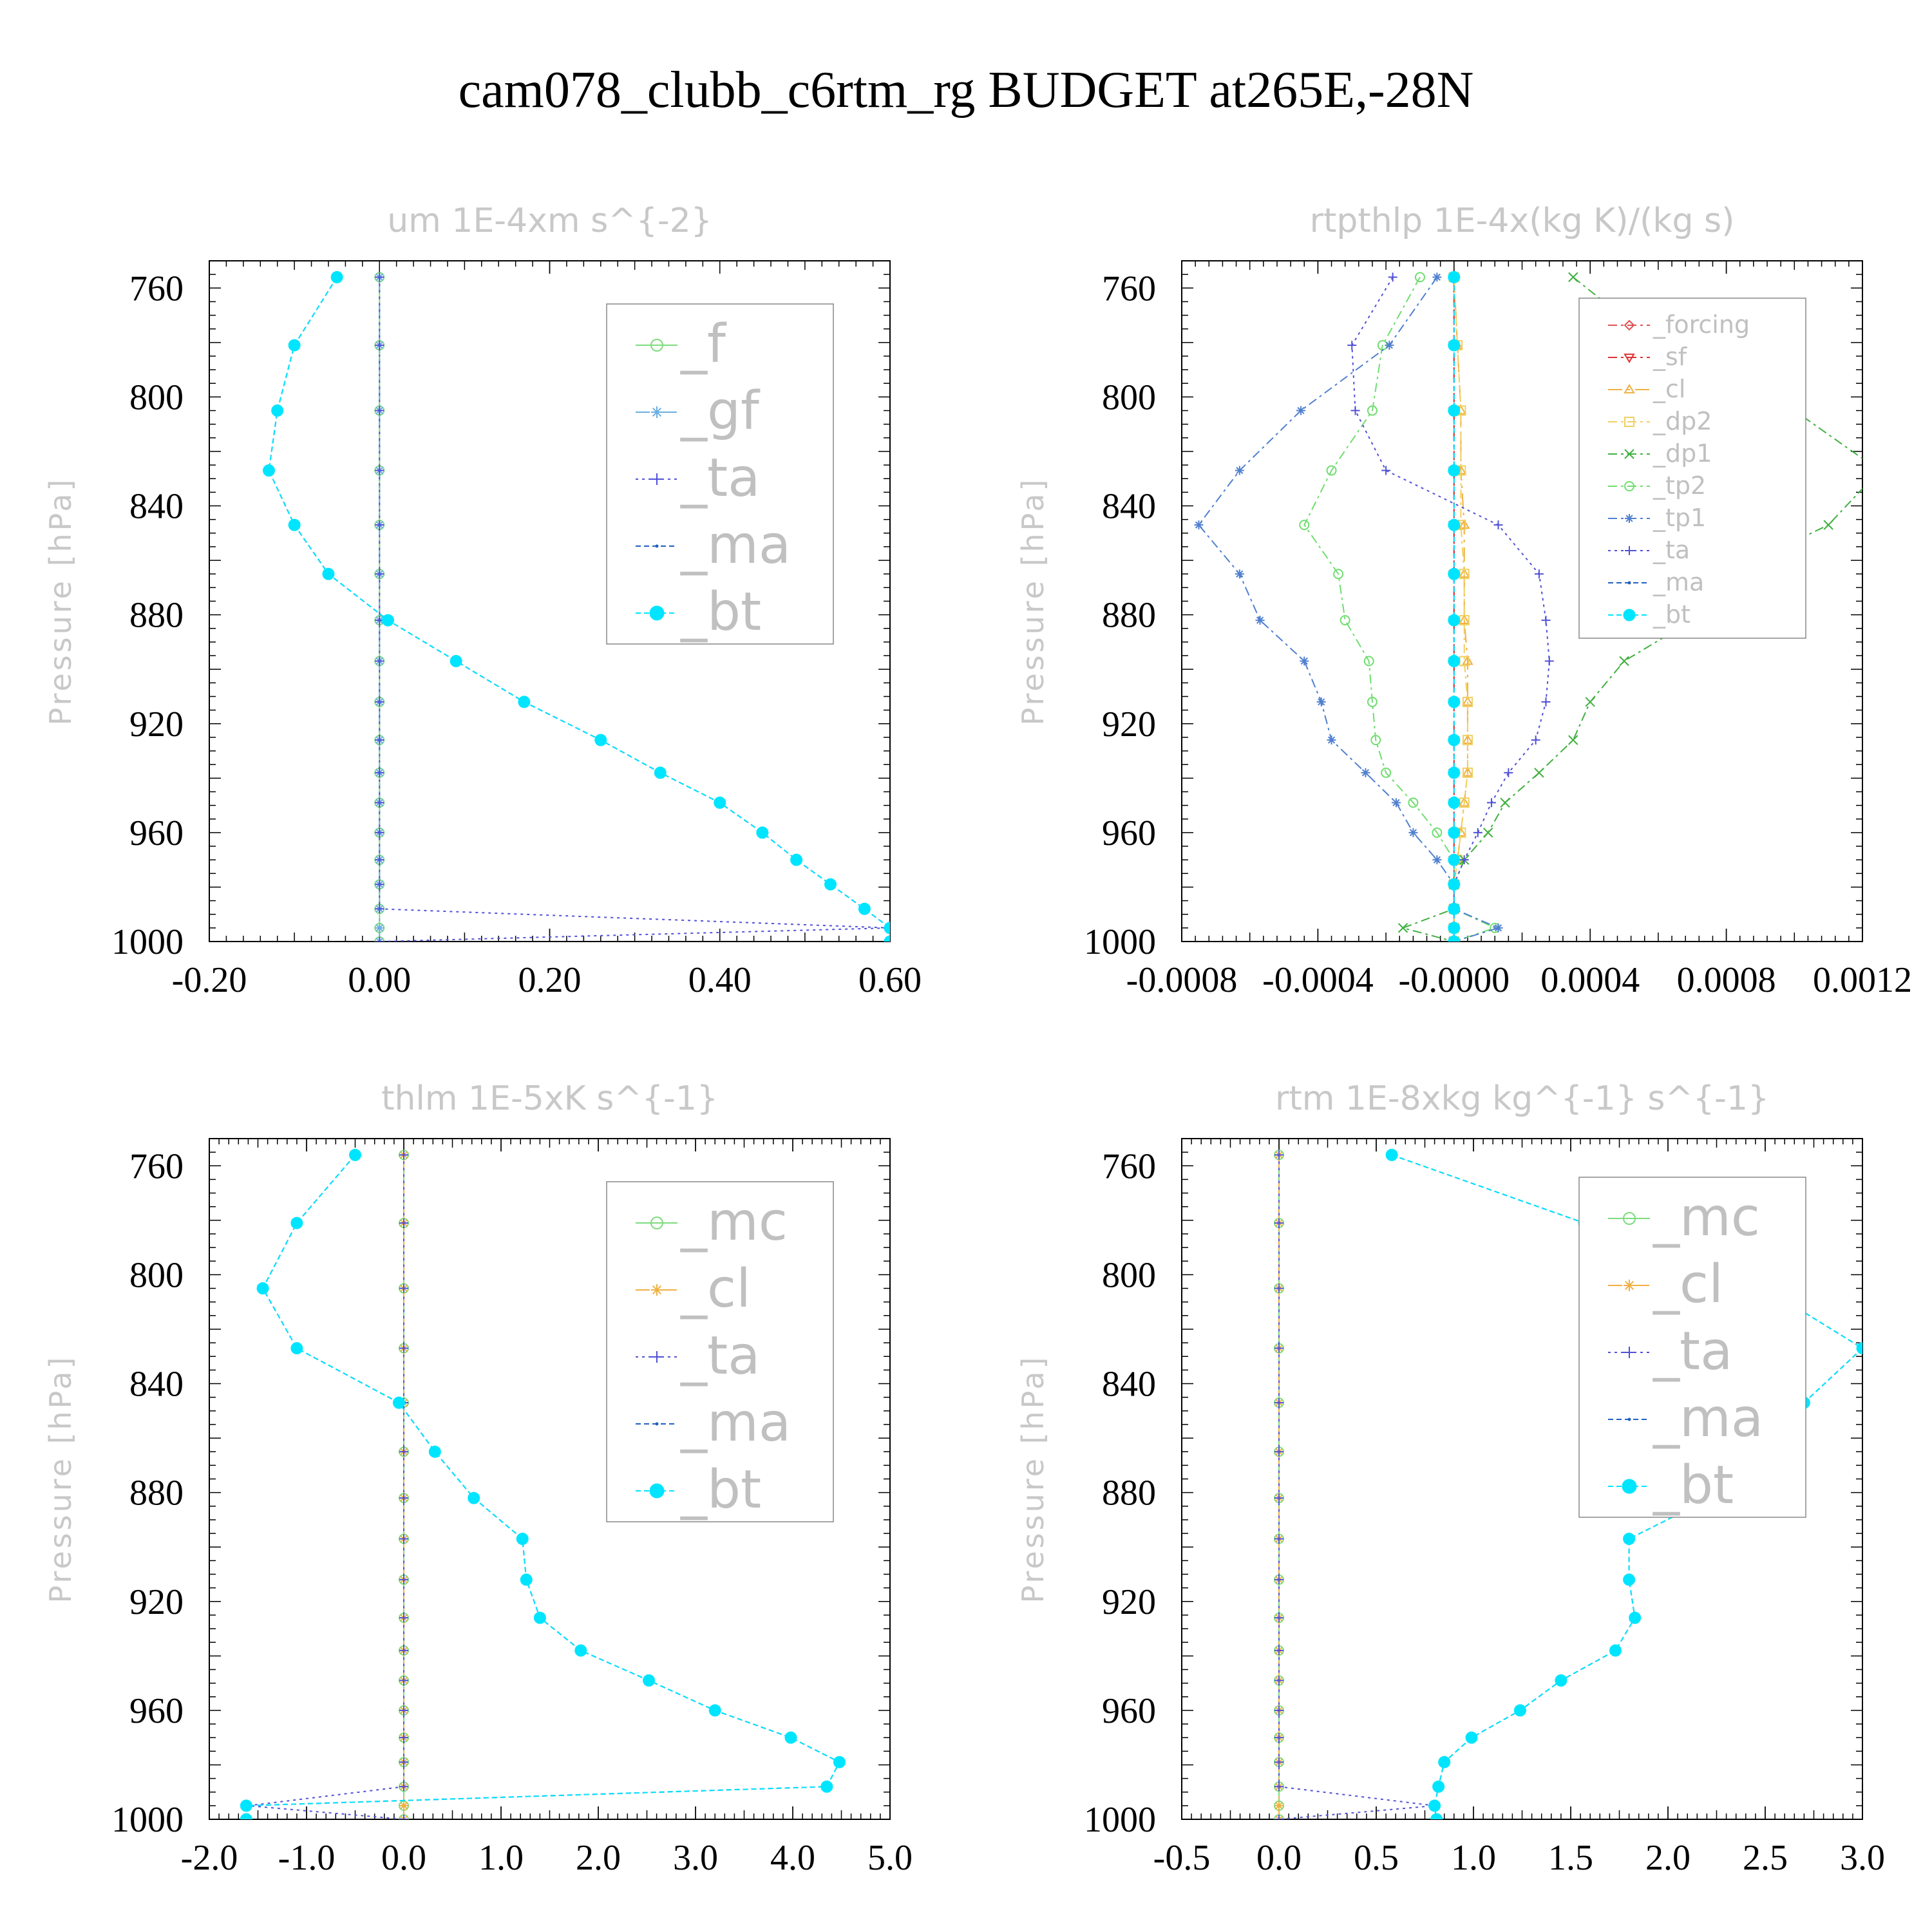  I want to click on series-tp1, so click(1349, 607).